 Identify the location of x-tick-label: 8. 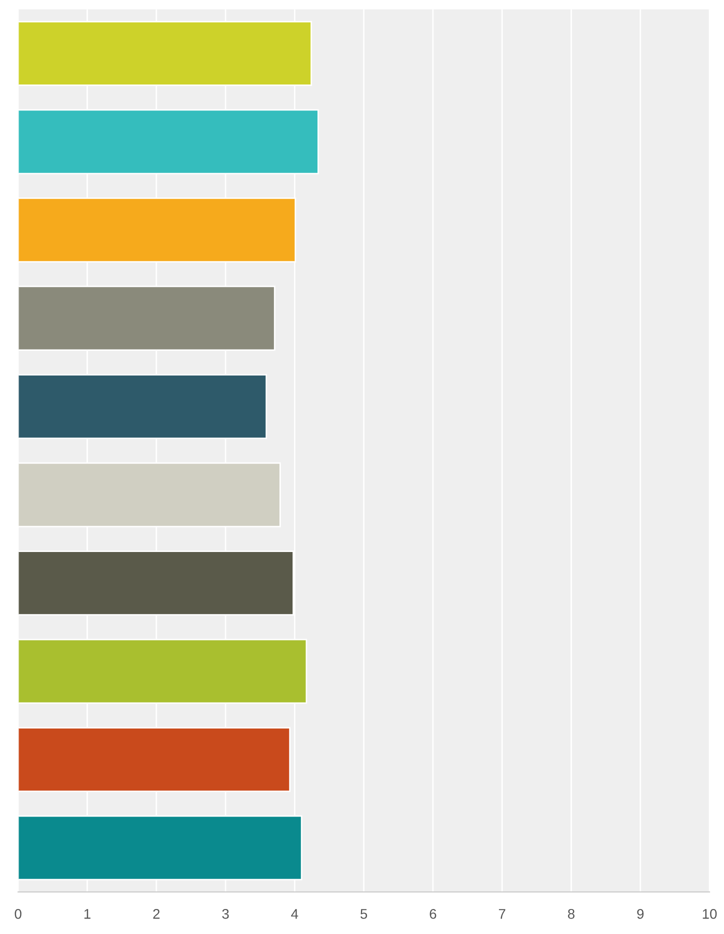
(571, 914).